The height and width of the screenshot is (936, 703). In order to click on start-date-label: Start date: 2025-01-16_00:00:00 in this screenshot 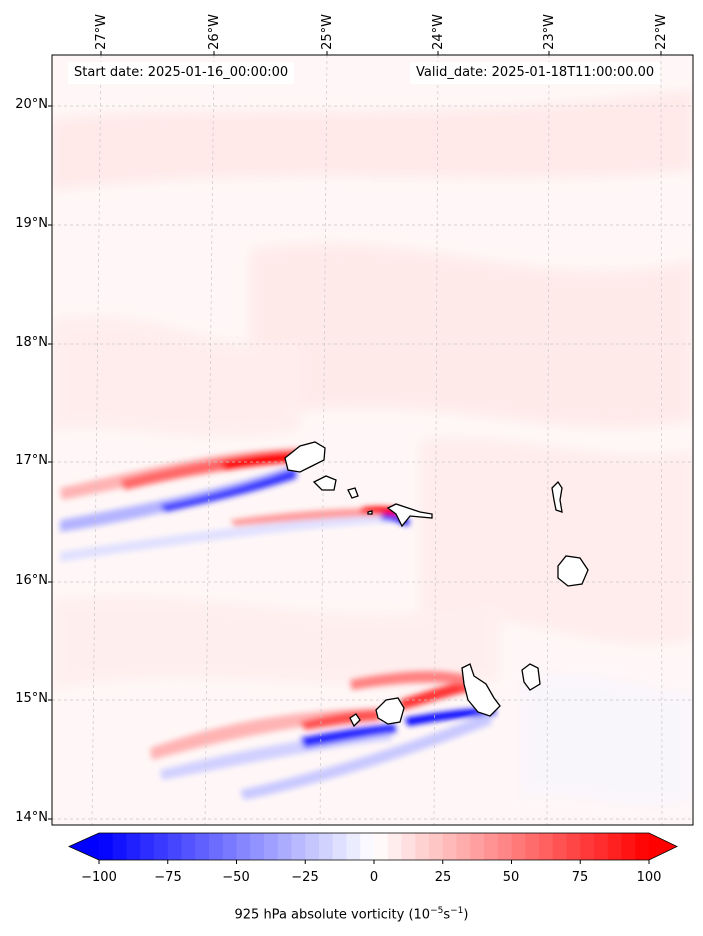, I will do `click(181, 73)`.